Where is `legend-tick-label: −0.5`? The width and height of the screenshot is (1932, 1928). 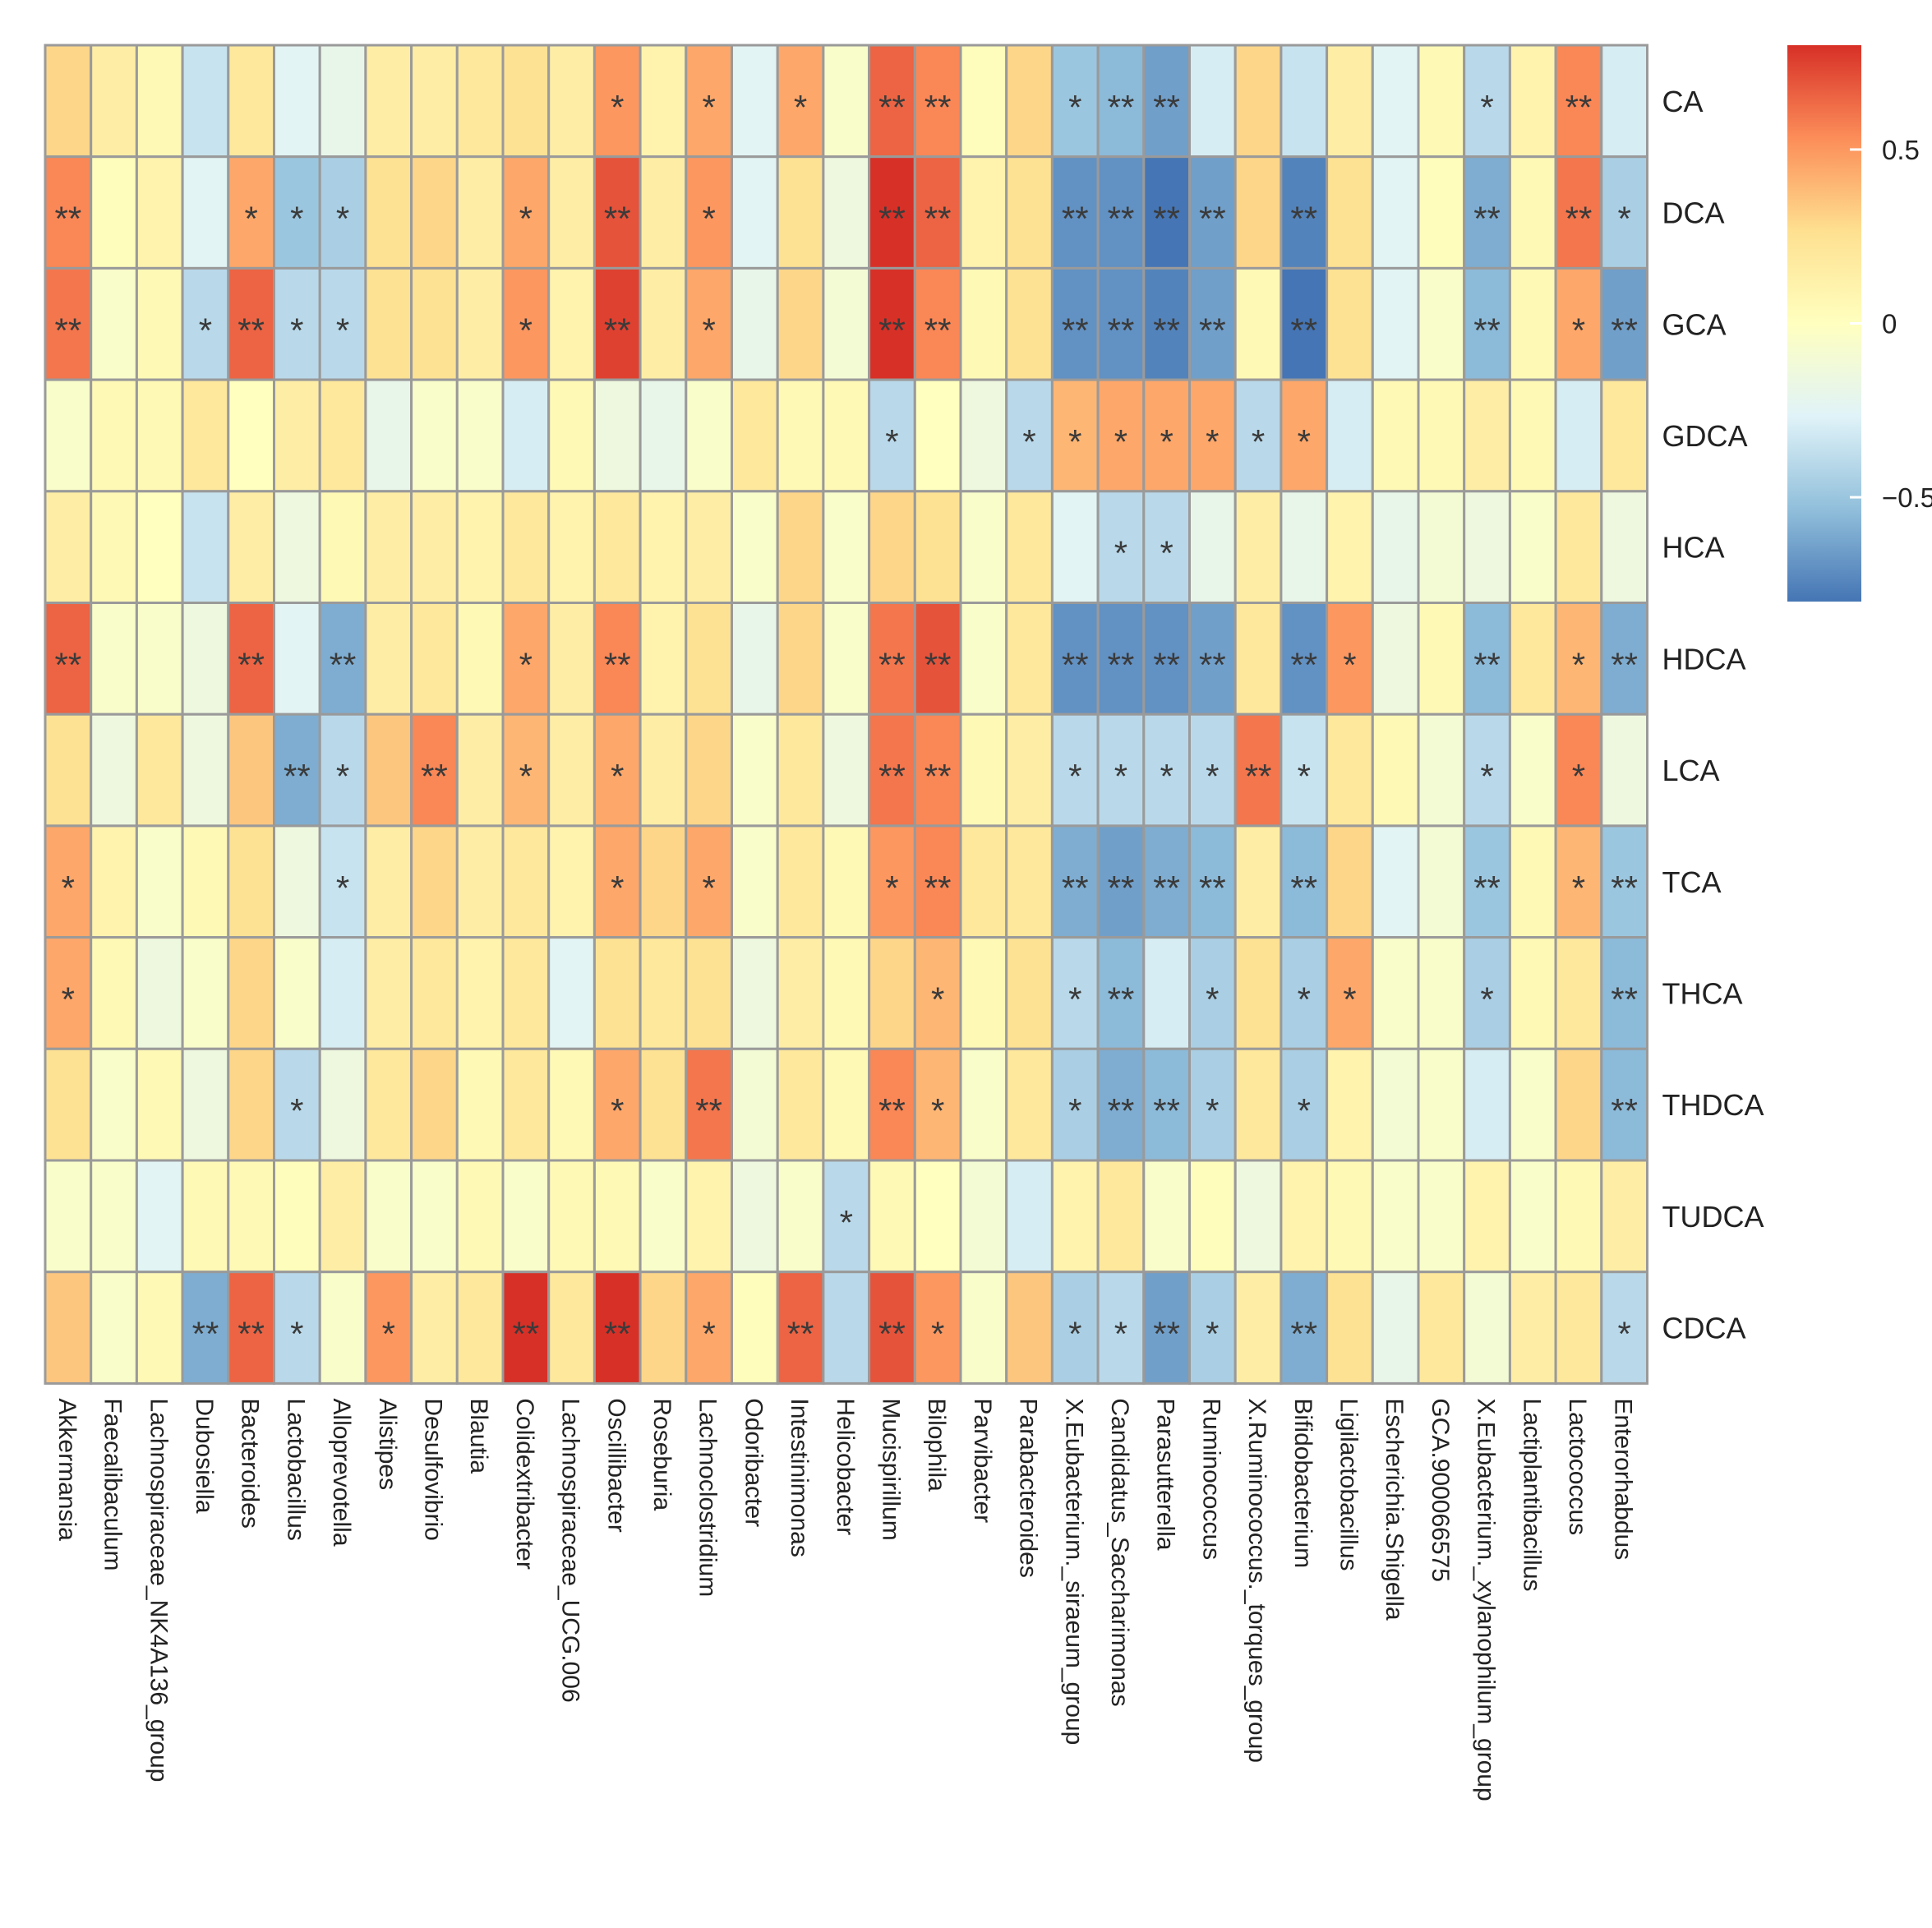 legend-tick-label: −0.5 is located at coordinates (1907, 497).